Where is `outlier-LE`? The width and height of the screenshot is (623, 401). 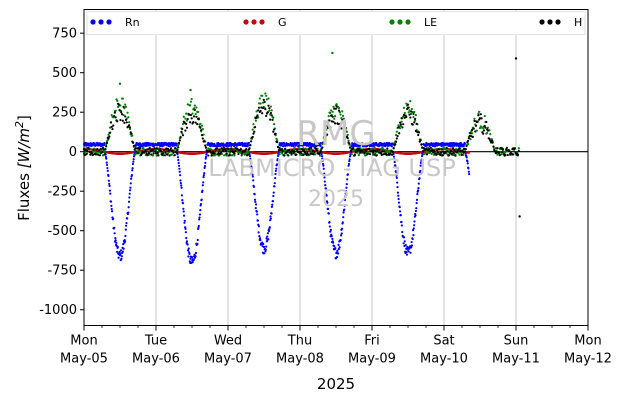 outlier-LE is located at coordinates (332, 53).